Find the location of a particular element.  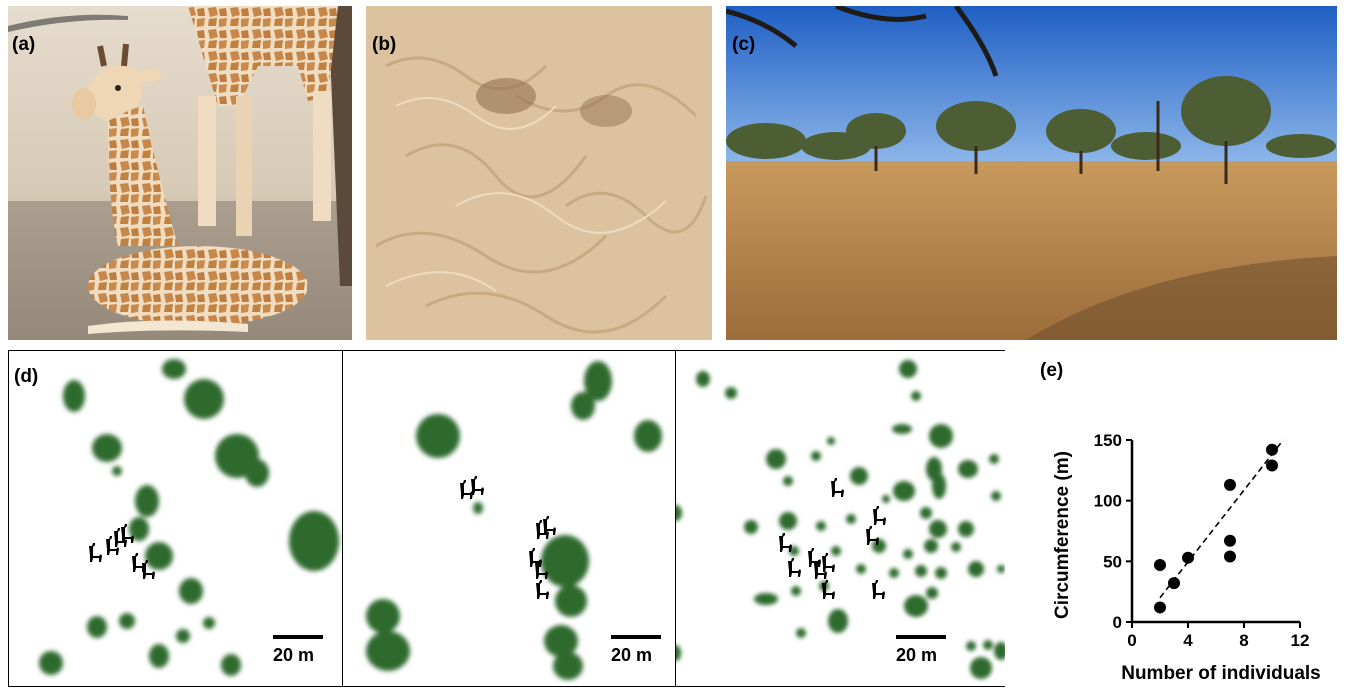

sand-texture is located at coordinates (539, 173).